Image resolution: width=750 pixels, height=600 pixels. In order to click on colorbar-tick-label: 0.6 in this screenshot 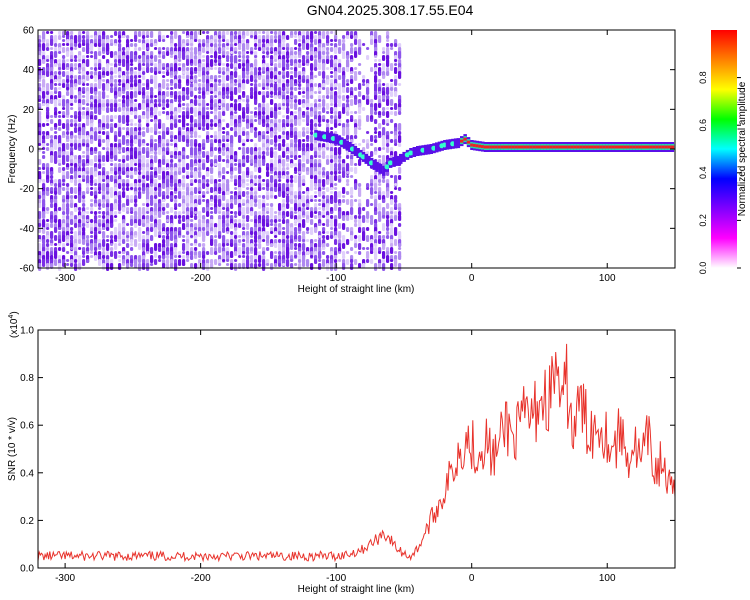, I will do `click(703, 125)`.